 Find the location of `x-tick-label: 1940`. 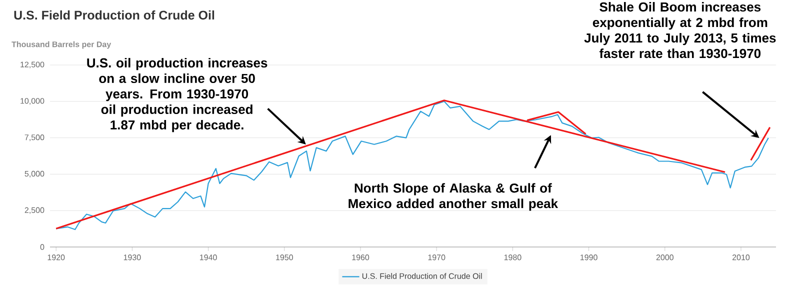

x-tick-label: 1940 is located at coordinates (208, 257).